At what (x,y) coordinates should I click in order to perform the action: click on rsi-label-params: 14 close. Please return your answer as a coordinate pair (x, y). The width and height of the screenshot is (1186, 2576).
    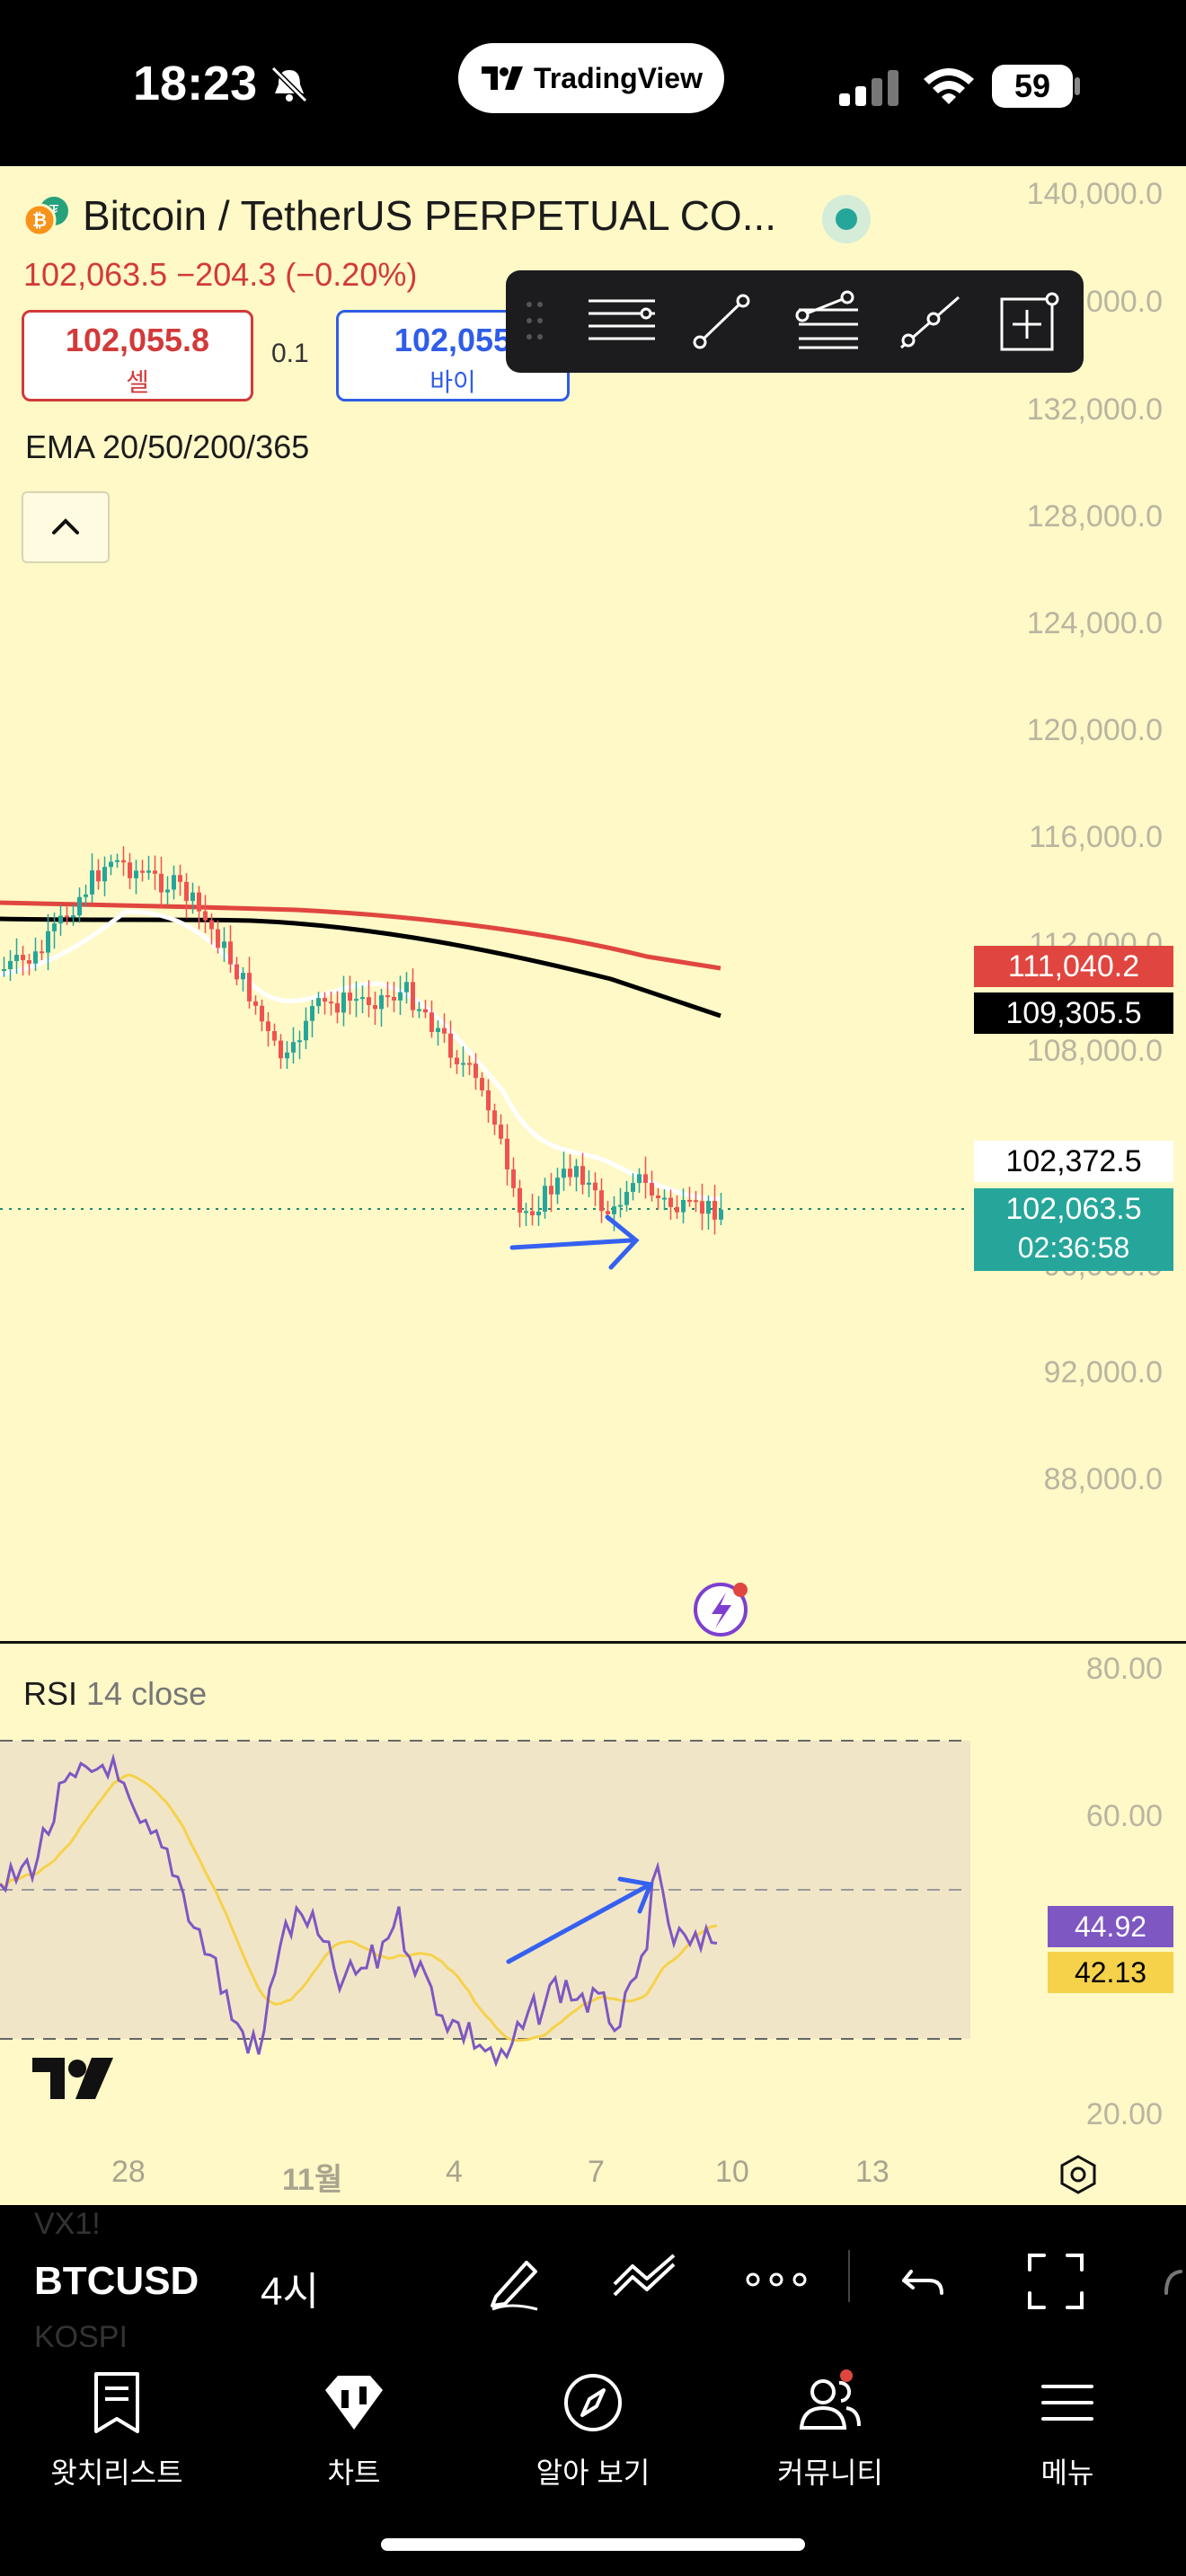
    Looking at the image, I should click on (147, 1693).